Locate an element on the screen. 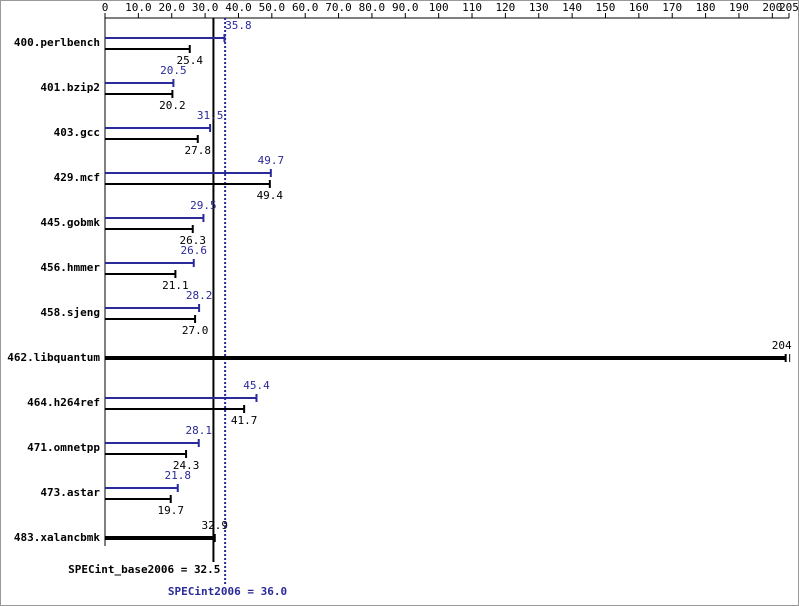  x-tick-label: 70.0 is located at coordinates (338, 7).